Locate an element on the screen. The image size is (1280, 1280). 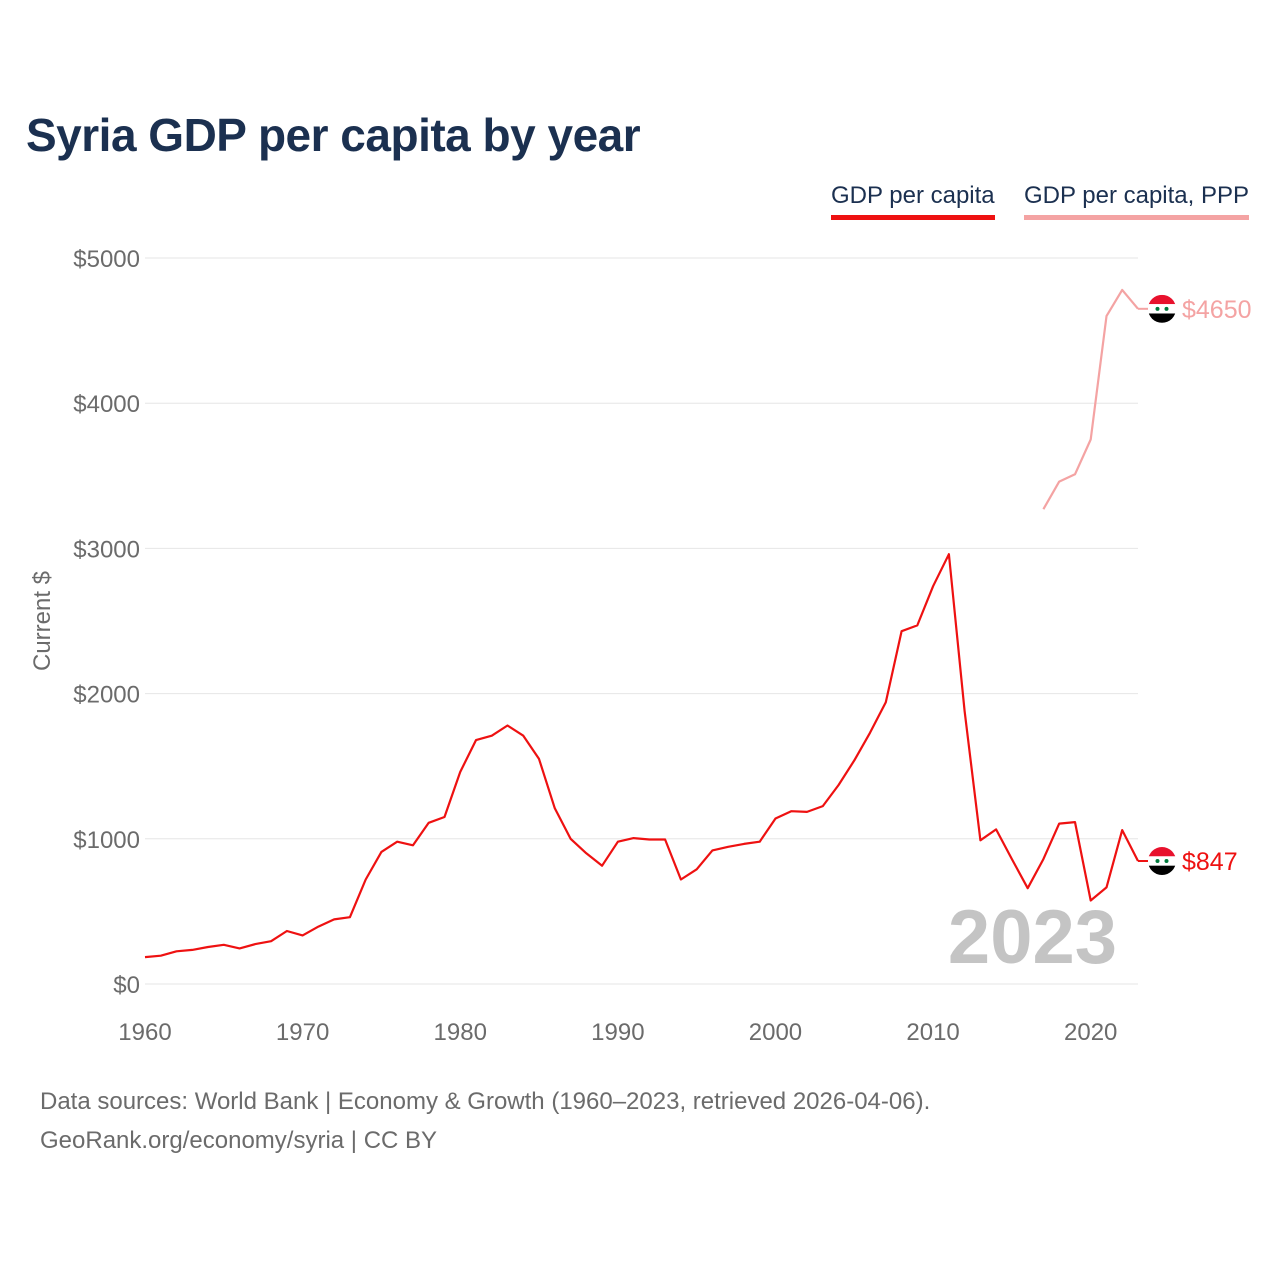
end-value-label: $4650 is located at coordinates (1217, 310).